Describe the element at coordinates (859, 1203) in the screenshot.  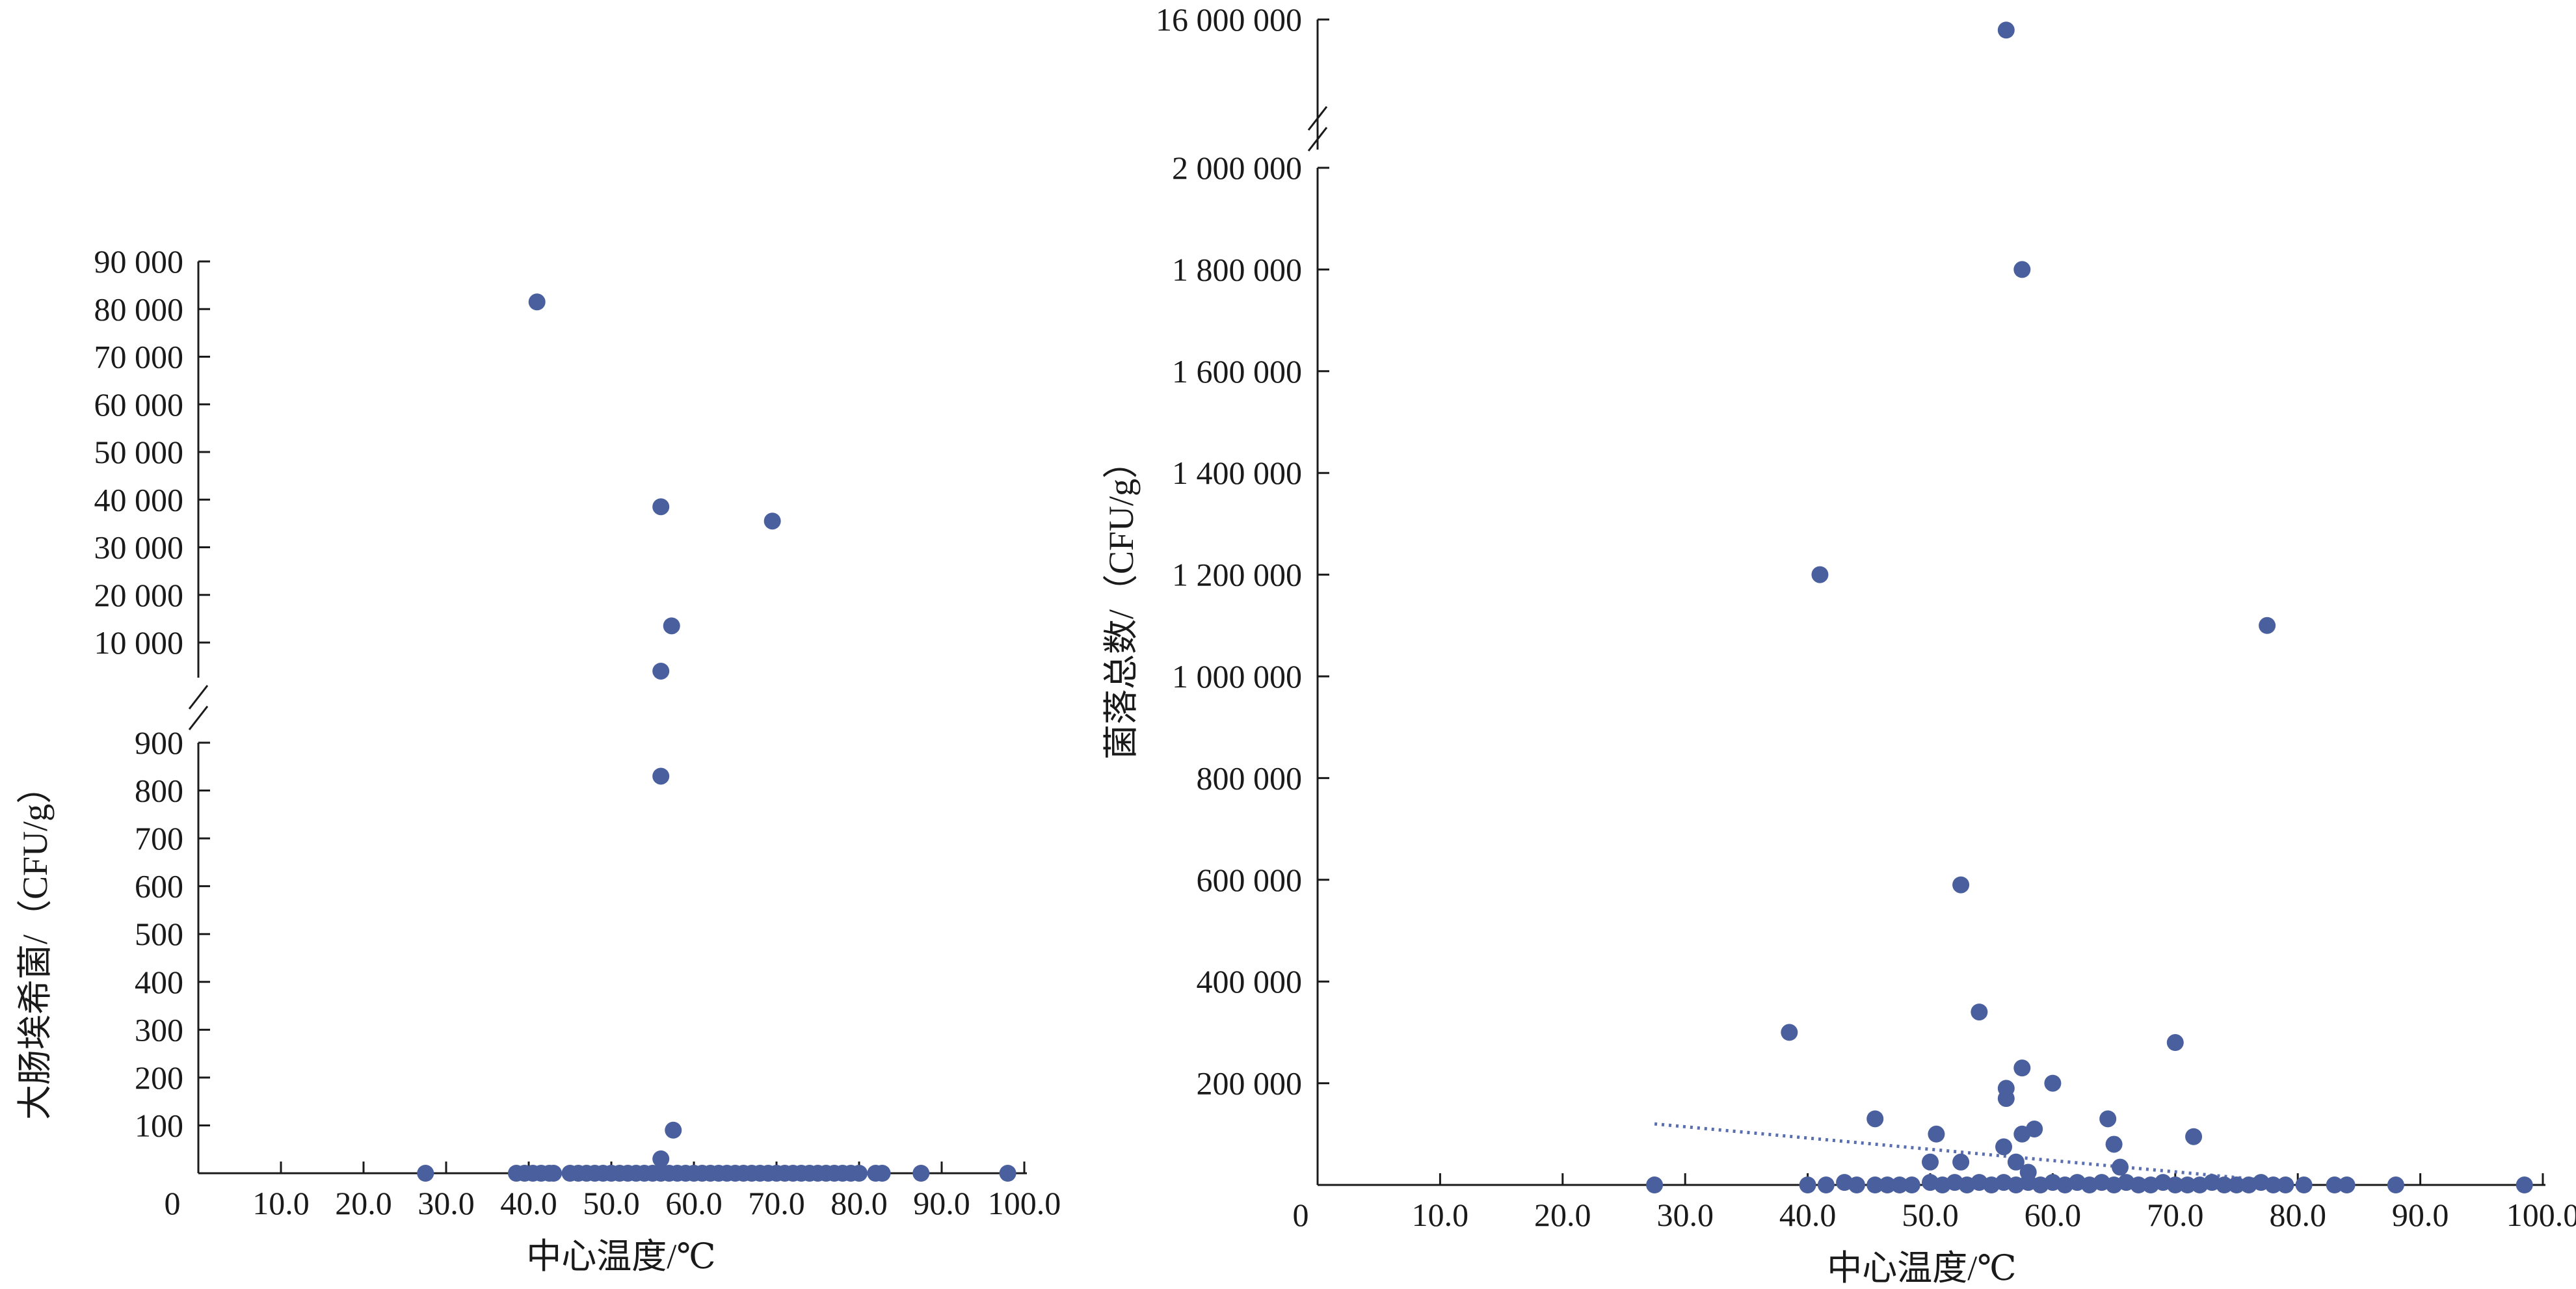
I see `x-tick-label: 80.0` at that location.